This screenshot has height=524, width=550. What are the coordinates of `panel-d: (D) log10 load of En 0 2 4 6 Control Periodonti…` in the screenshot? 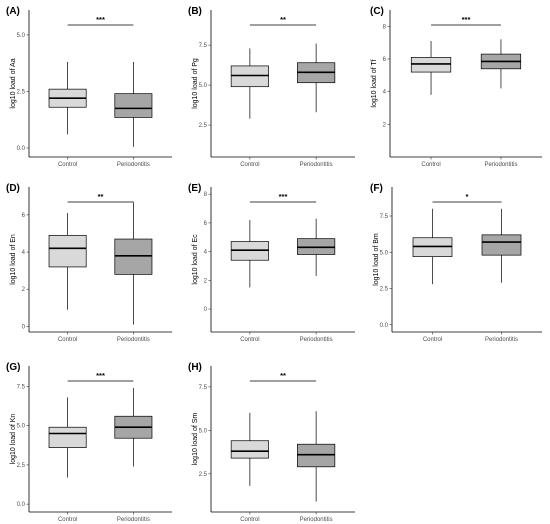 It's located at (89, 263).